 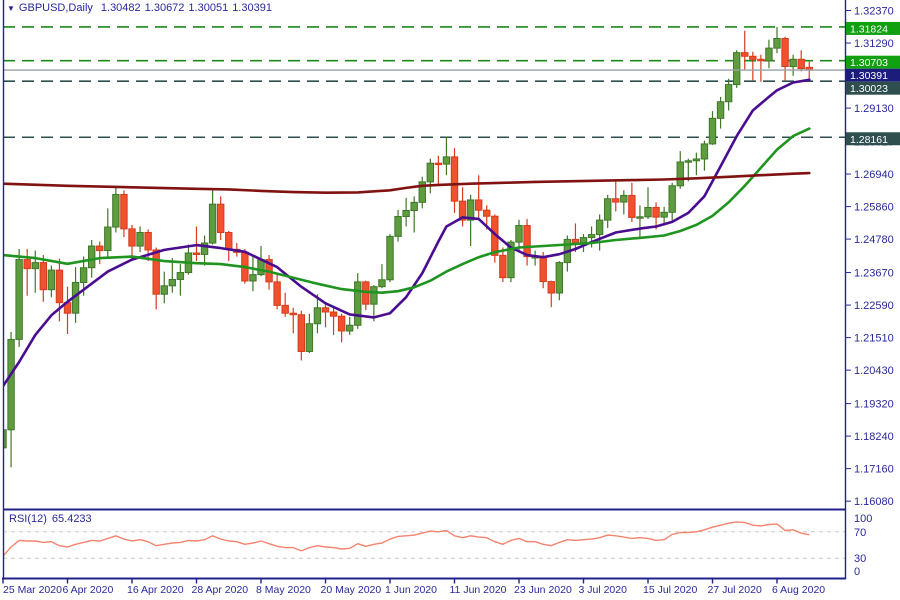 I want to click on price-axis-label: 1.31290, so click(x=874, y=44).